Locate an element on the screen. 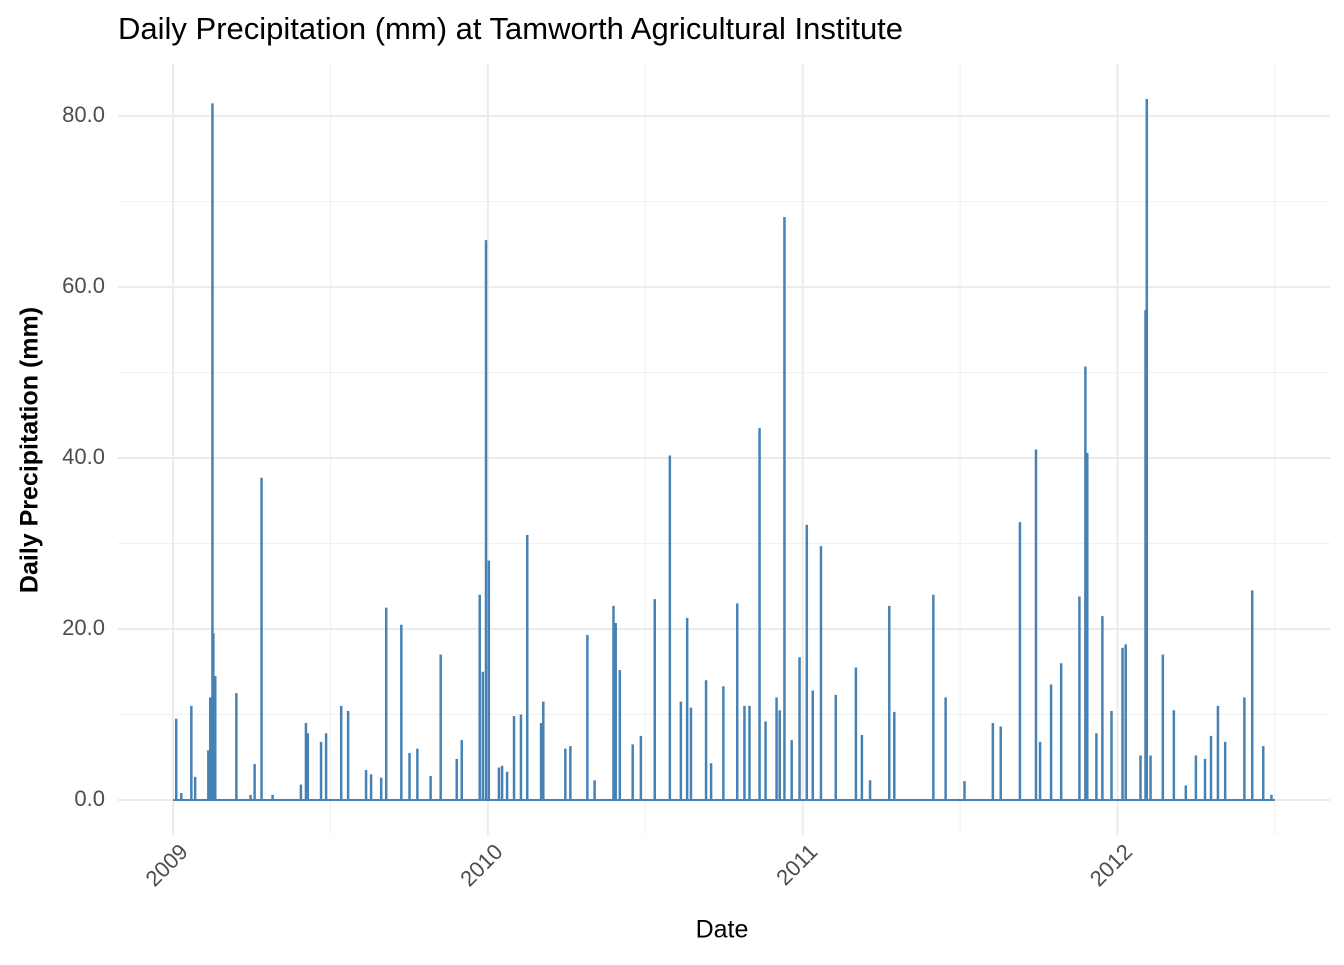 The width and height of the screenshot is (1344, 965). y-tick-label: 40.0 is located at coordinates (83, 456).